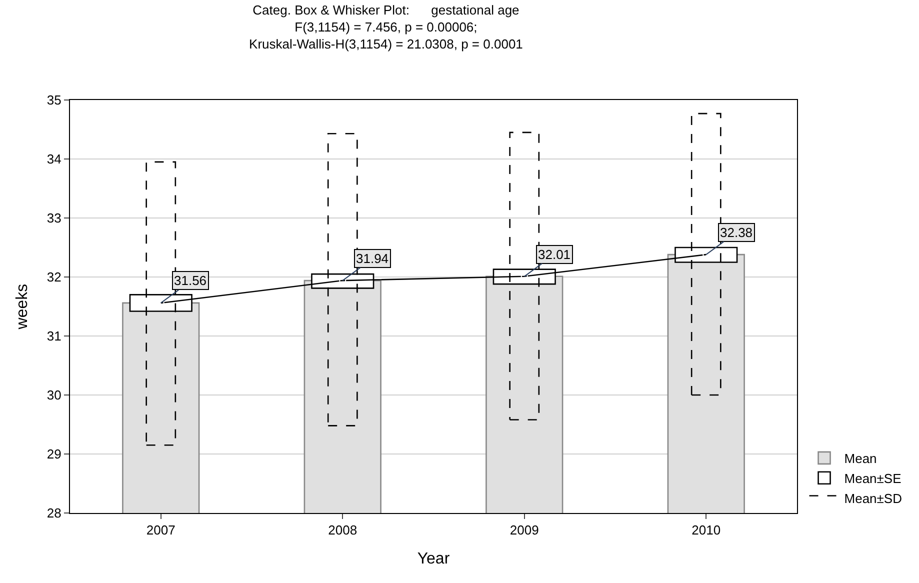 The image size is (919, 583). I want to click on legend-label: Mean±SE, so click(873, 478).